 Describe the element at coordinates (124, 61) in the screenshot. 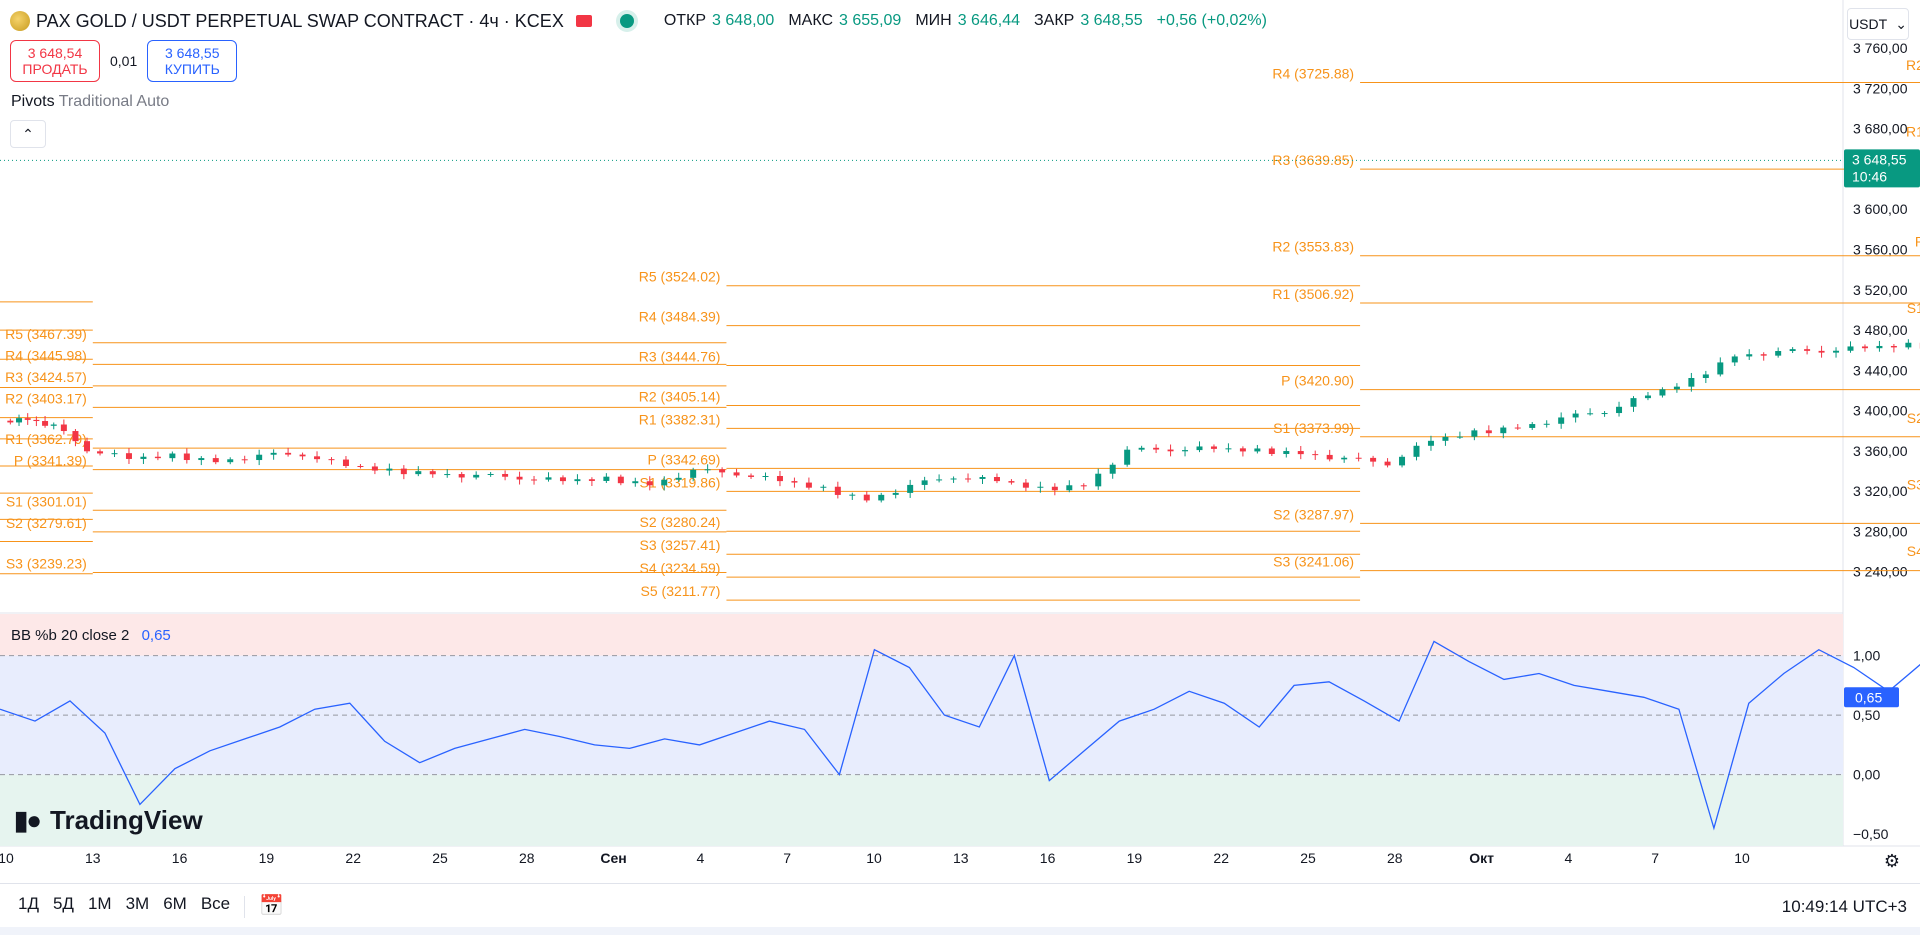

I see `trade-panel: 3 648,54 ПРОДАТЬ 0,01 3 648,55 КУПИТЬ` at that location.